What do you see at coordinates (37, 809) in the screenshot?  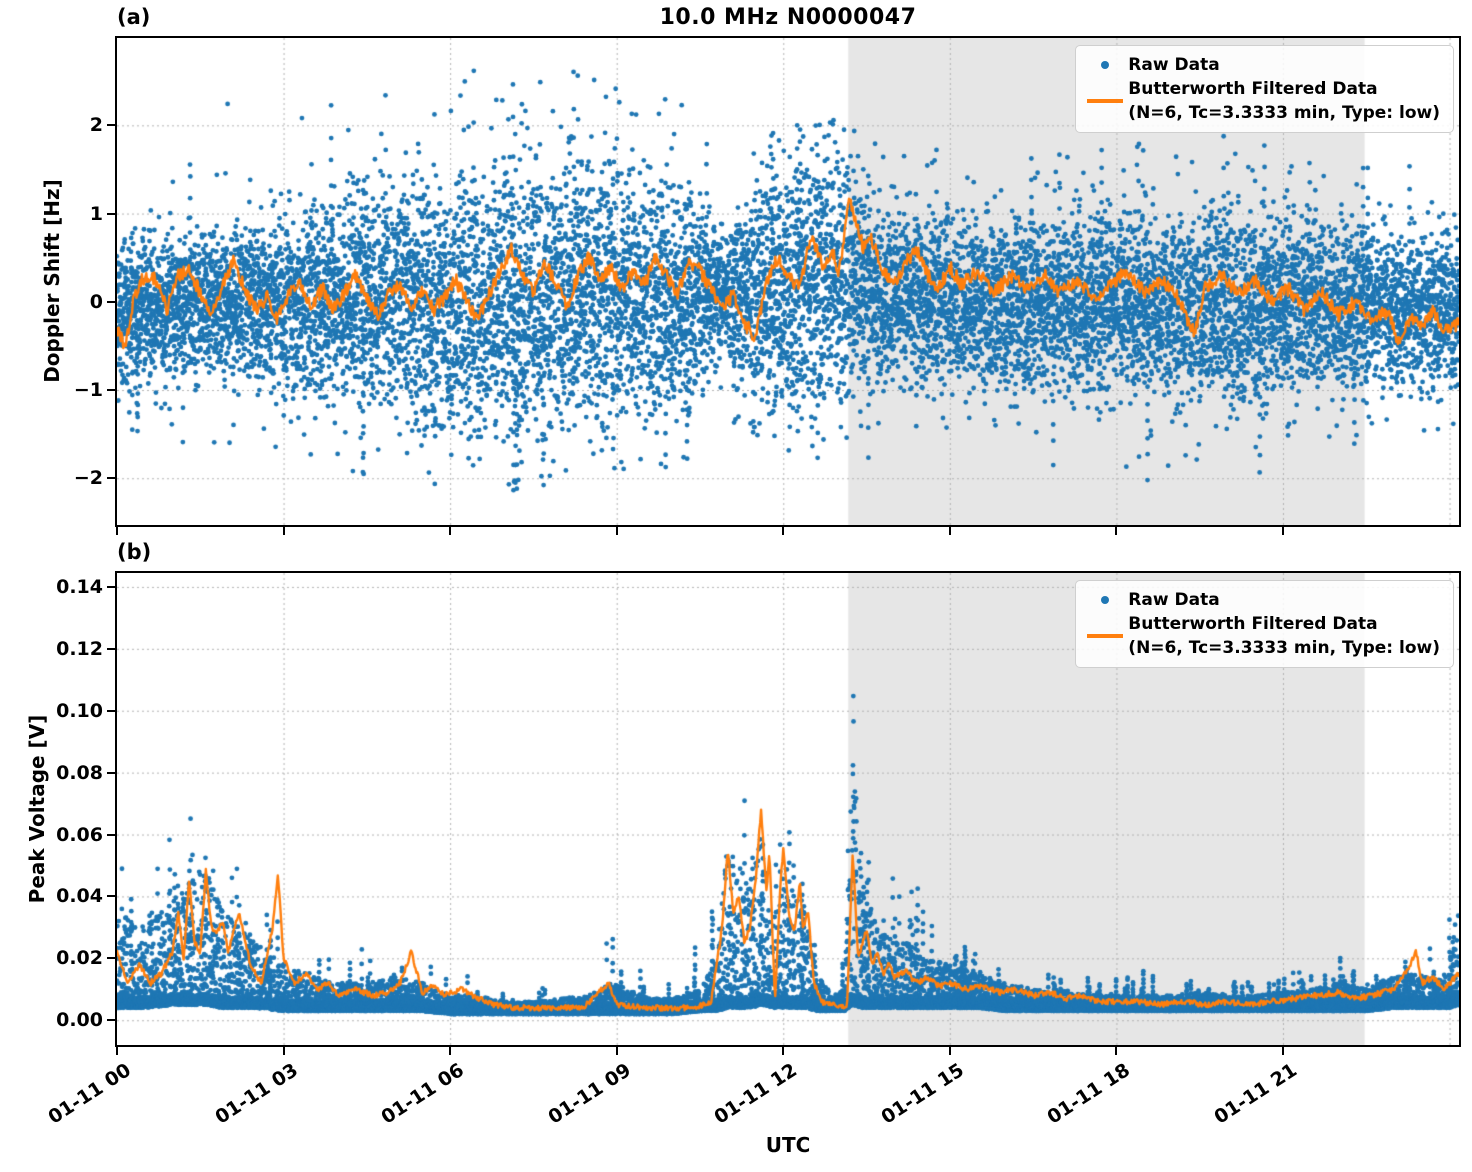 I see `y-axis-label-b: Peak Voltage [V]` at bounding box center [37, 809].